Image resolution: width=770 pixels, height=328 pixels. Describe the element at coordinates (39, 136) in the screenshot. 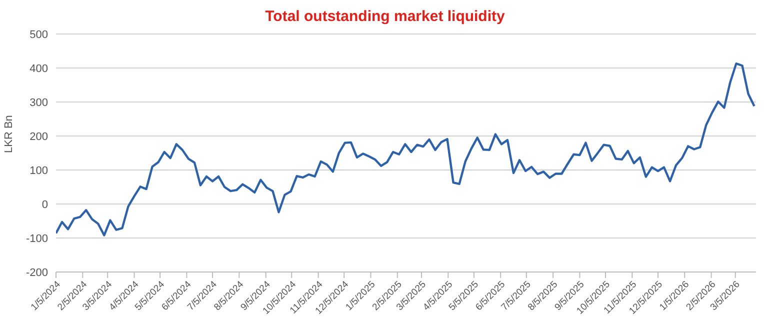

I see `y-tick-label: 200` at that location.